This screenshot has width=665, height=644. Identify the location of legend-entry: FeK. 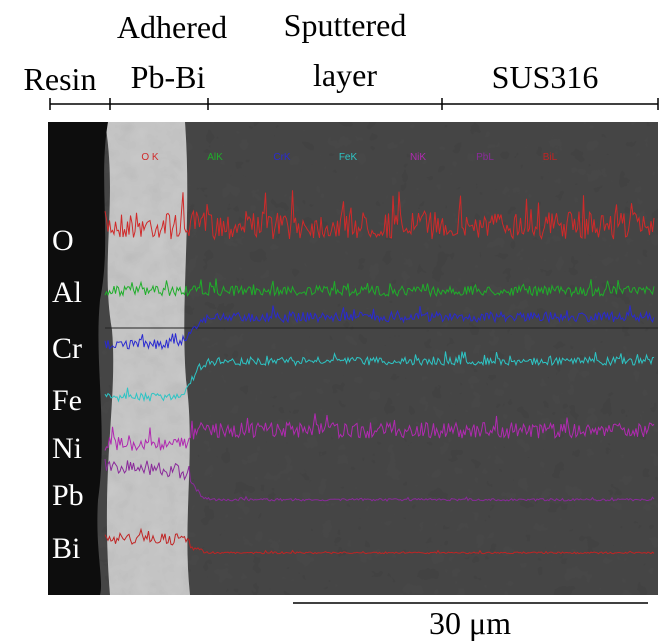
(348, 157).